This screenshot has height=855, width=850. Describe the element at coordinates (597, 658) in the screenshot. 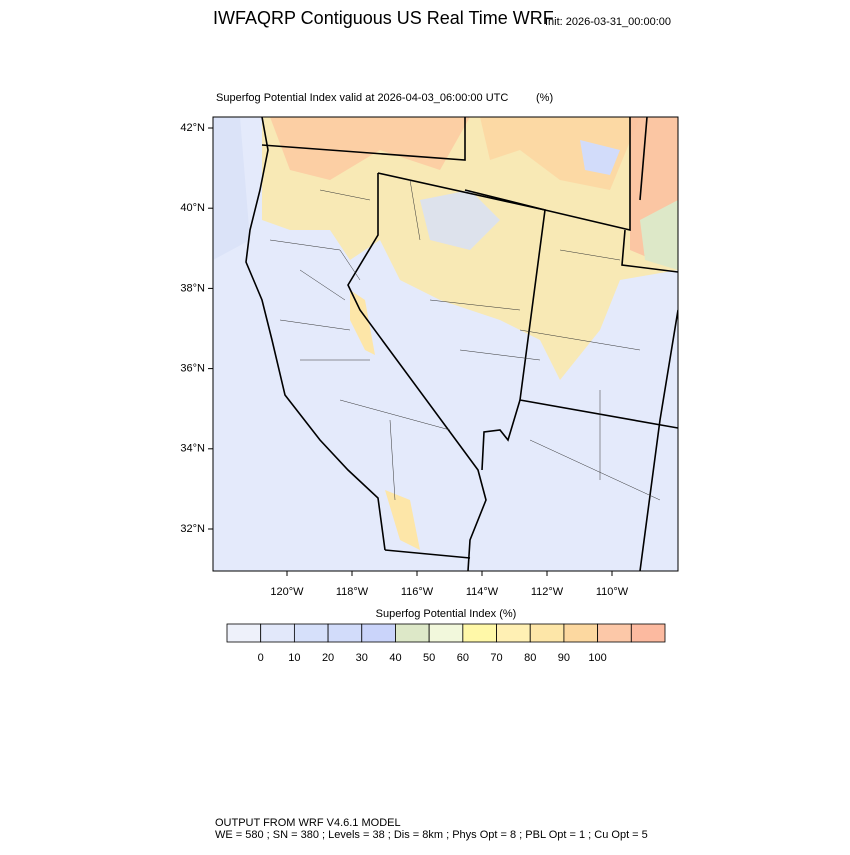

I see `colorbar-tick-label: 100` at that location.